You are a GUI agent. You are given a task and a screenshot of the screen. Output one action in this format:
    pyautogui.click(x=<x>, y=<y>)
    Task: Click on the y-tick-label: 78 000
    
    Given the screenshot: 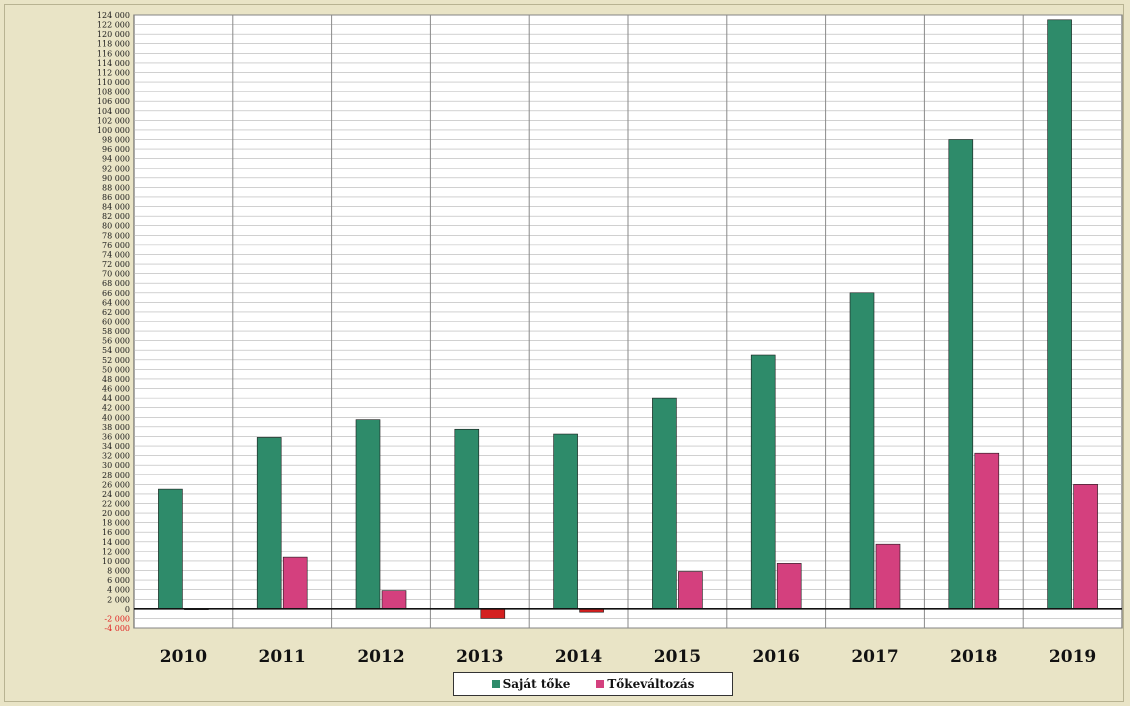 What is the action you would take?
    pyautogui.click(x=116, y=235)
    